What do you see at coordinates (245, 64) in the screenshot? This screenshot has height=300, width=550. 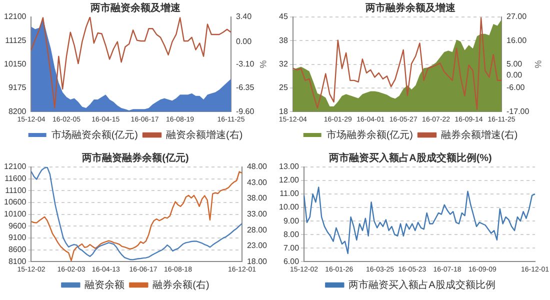 I see `y2-tick-label: -3.10` at bounding box center [245, 64].